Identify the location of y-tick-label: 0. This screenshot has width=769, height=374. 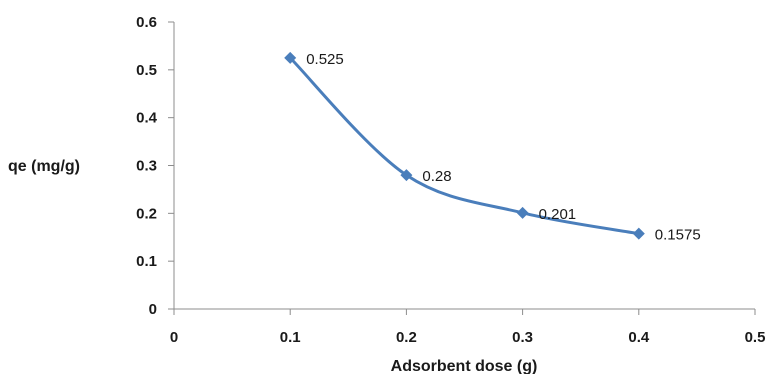
(153, 309).